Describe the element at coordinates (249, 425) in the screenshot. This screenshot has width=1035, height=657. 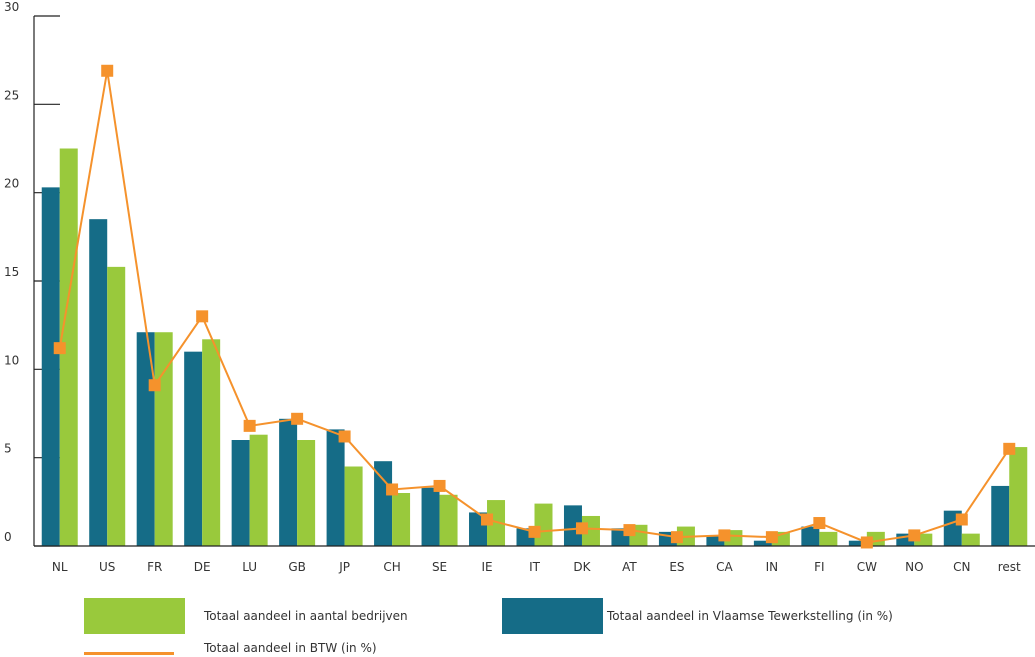
I see `vat-marker-lu` at that location.